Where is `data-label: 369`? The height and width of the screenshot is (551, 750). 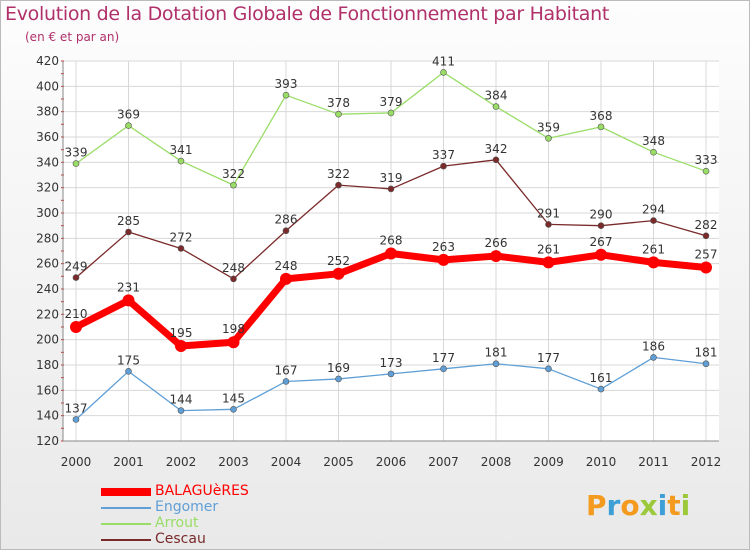
data-label: 369 is located at coordinates (128, 115).